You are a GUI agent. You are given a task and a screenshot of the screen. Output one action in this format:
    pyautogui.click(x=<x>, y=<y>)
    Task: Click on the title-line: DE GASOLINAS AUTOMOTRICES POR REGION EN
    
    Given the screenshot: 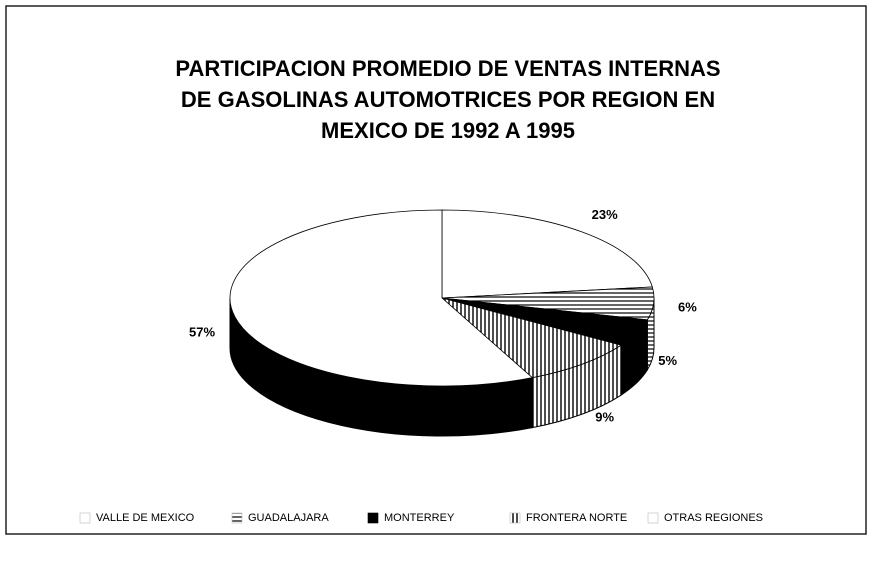 What is the action you would take?
    pyautogui.click(x=448, y=99)
    